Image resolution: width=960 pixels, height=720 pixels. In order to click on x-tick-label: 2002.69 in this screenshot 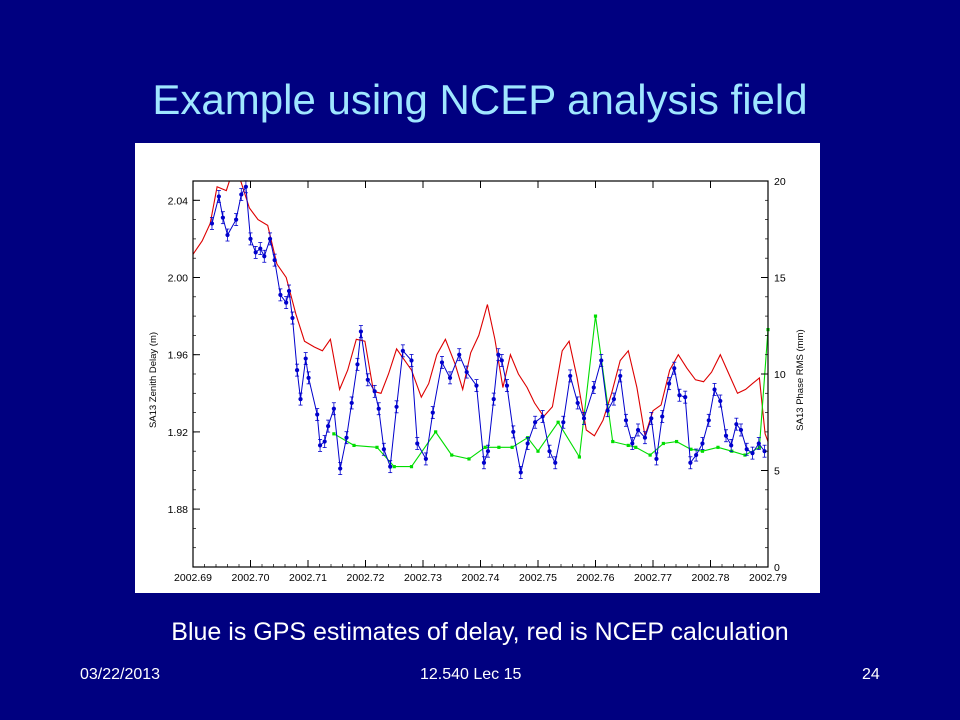, I will do `click(193, 578)`.